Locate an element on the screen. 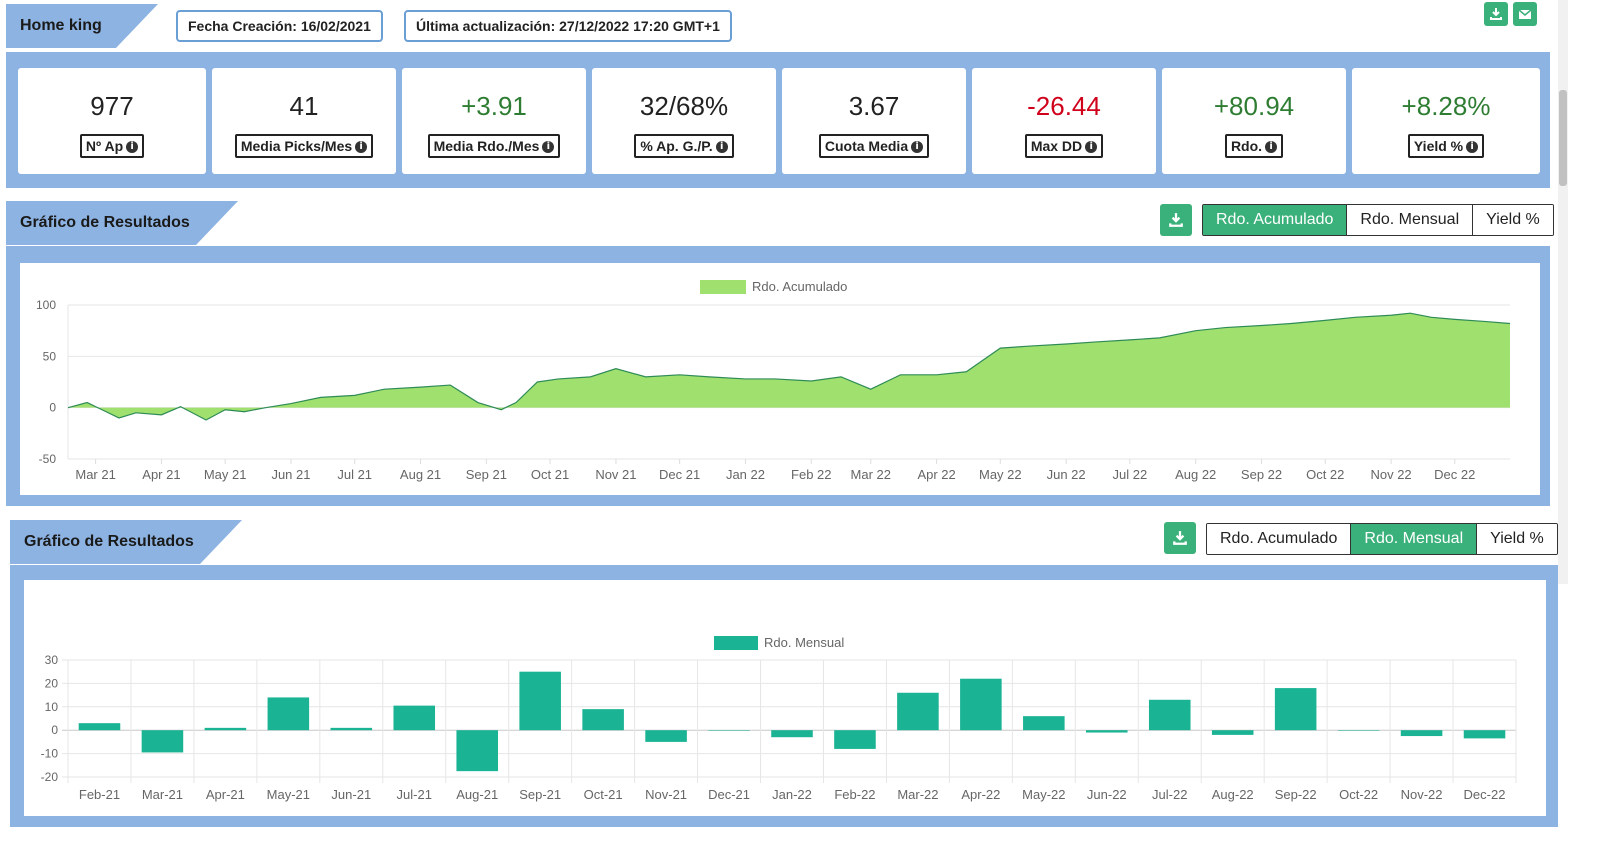 This screenshot has width=1604, height=854. x-tick-label: Dec-21 is located at coordinates (729, 794).